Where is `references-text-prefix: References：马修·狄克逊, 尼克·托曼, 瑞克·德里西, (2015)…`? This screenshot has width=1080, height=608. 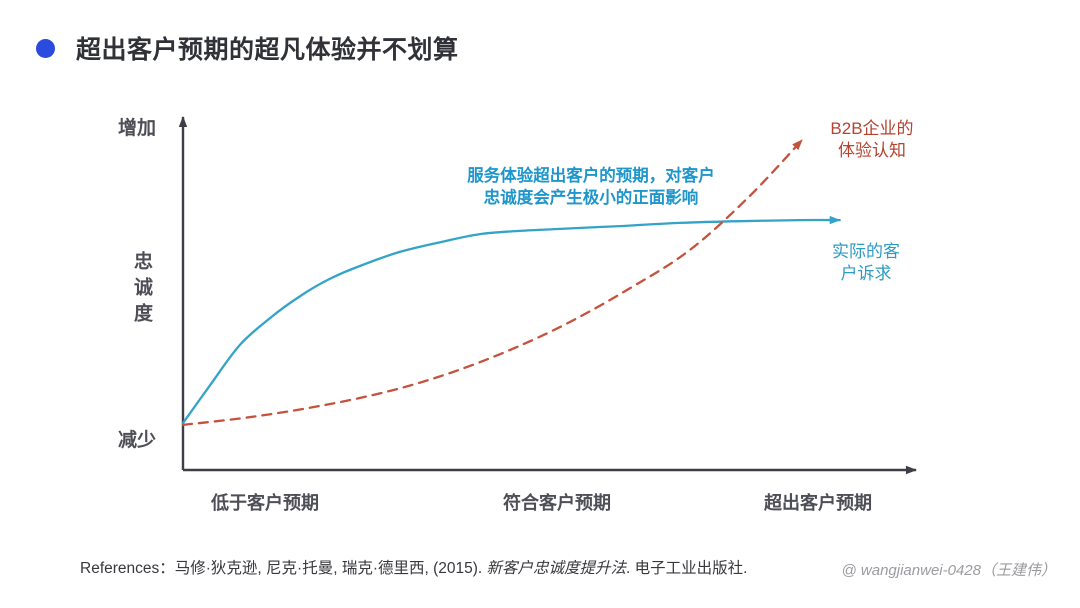
references-text-prefix: References：马修·狄克逊, 尼克·托曼, 瑞克·德里西, (2015)… is located at coordinates (283, 568).